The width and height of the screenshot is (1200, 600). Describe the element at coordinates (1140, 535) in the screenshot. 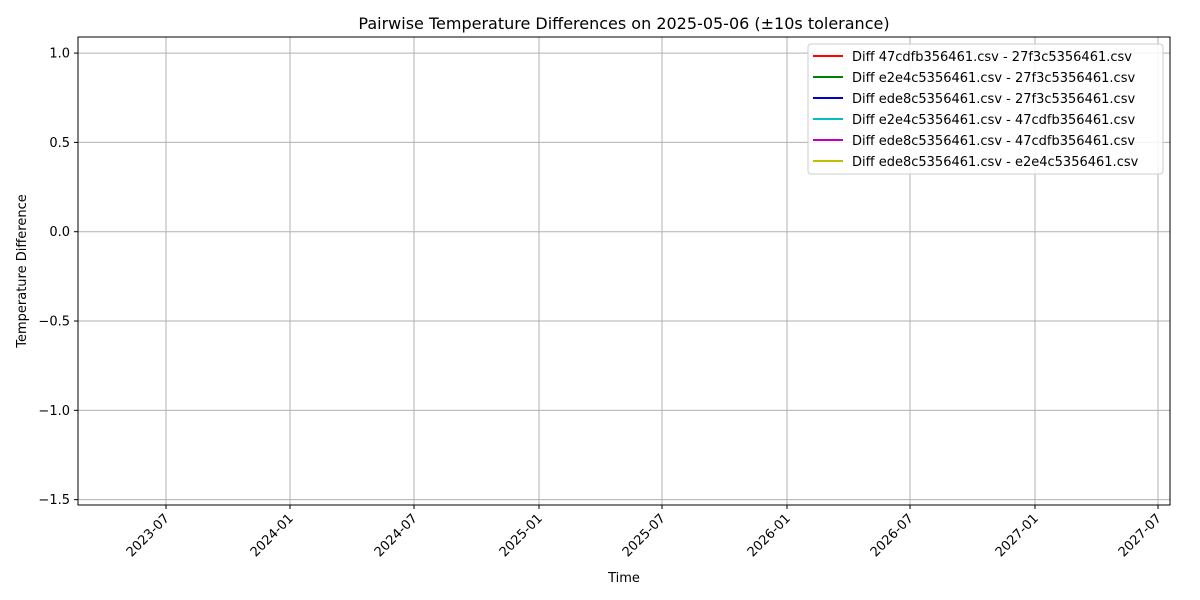

I see `x-tick-label: 2027-07` at that location.